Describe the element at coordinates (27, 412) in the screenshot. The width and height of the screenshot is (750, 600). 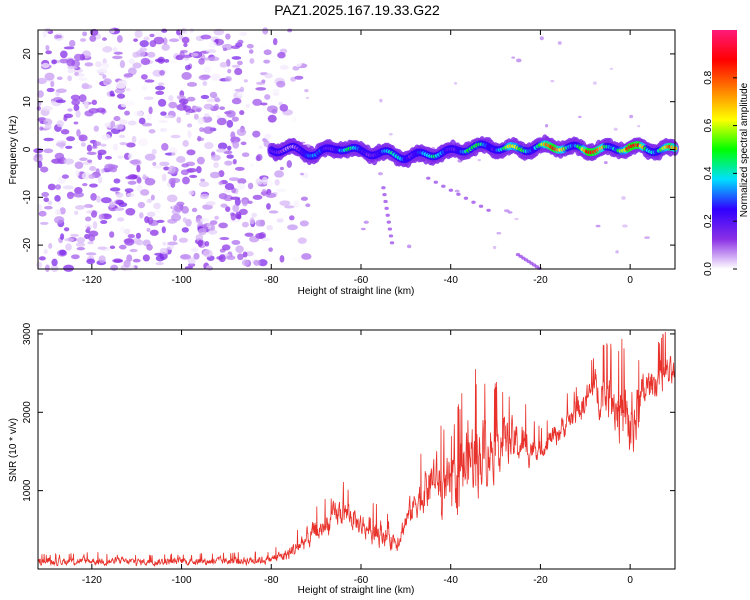
I see `y-tick-label: 2000` at that location.